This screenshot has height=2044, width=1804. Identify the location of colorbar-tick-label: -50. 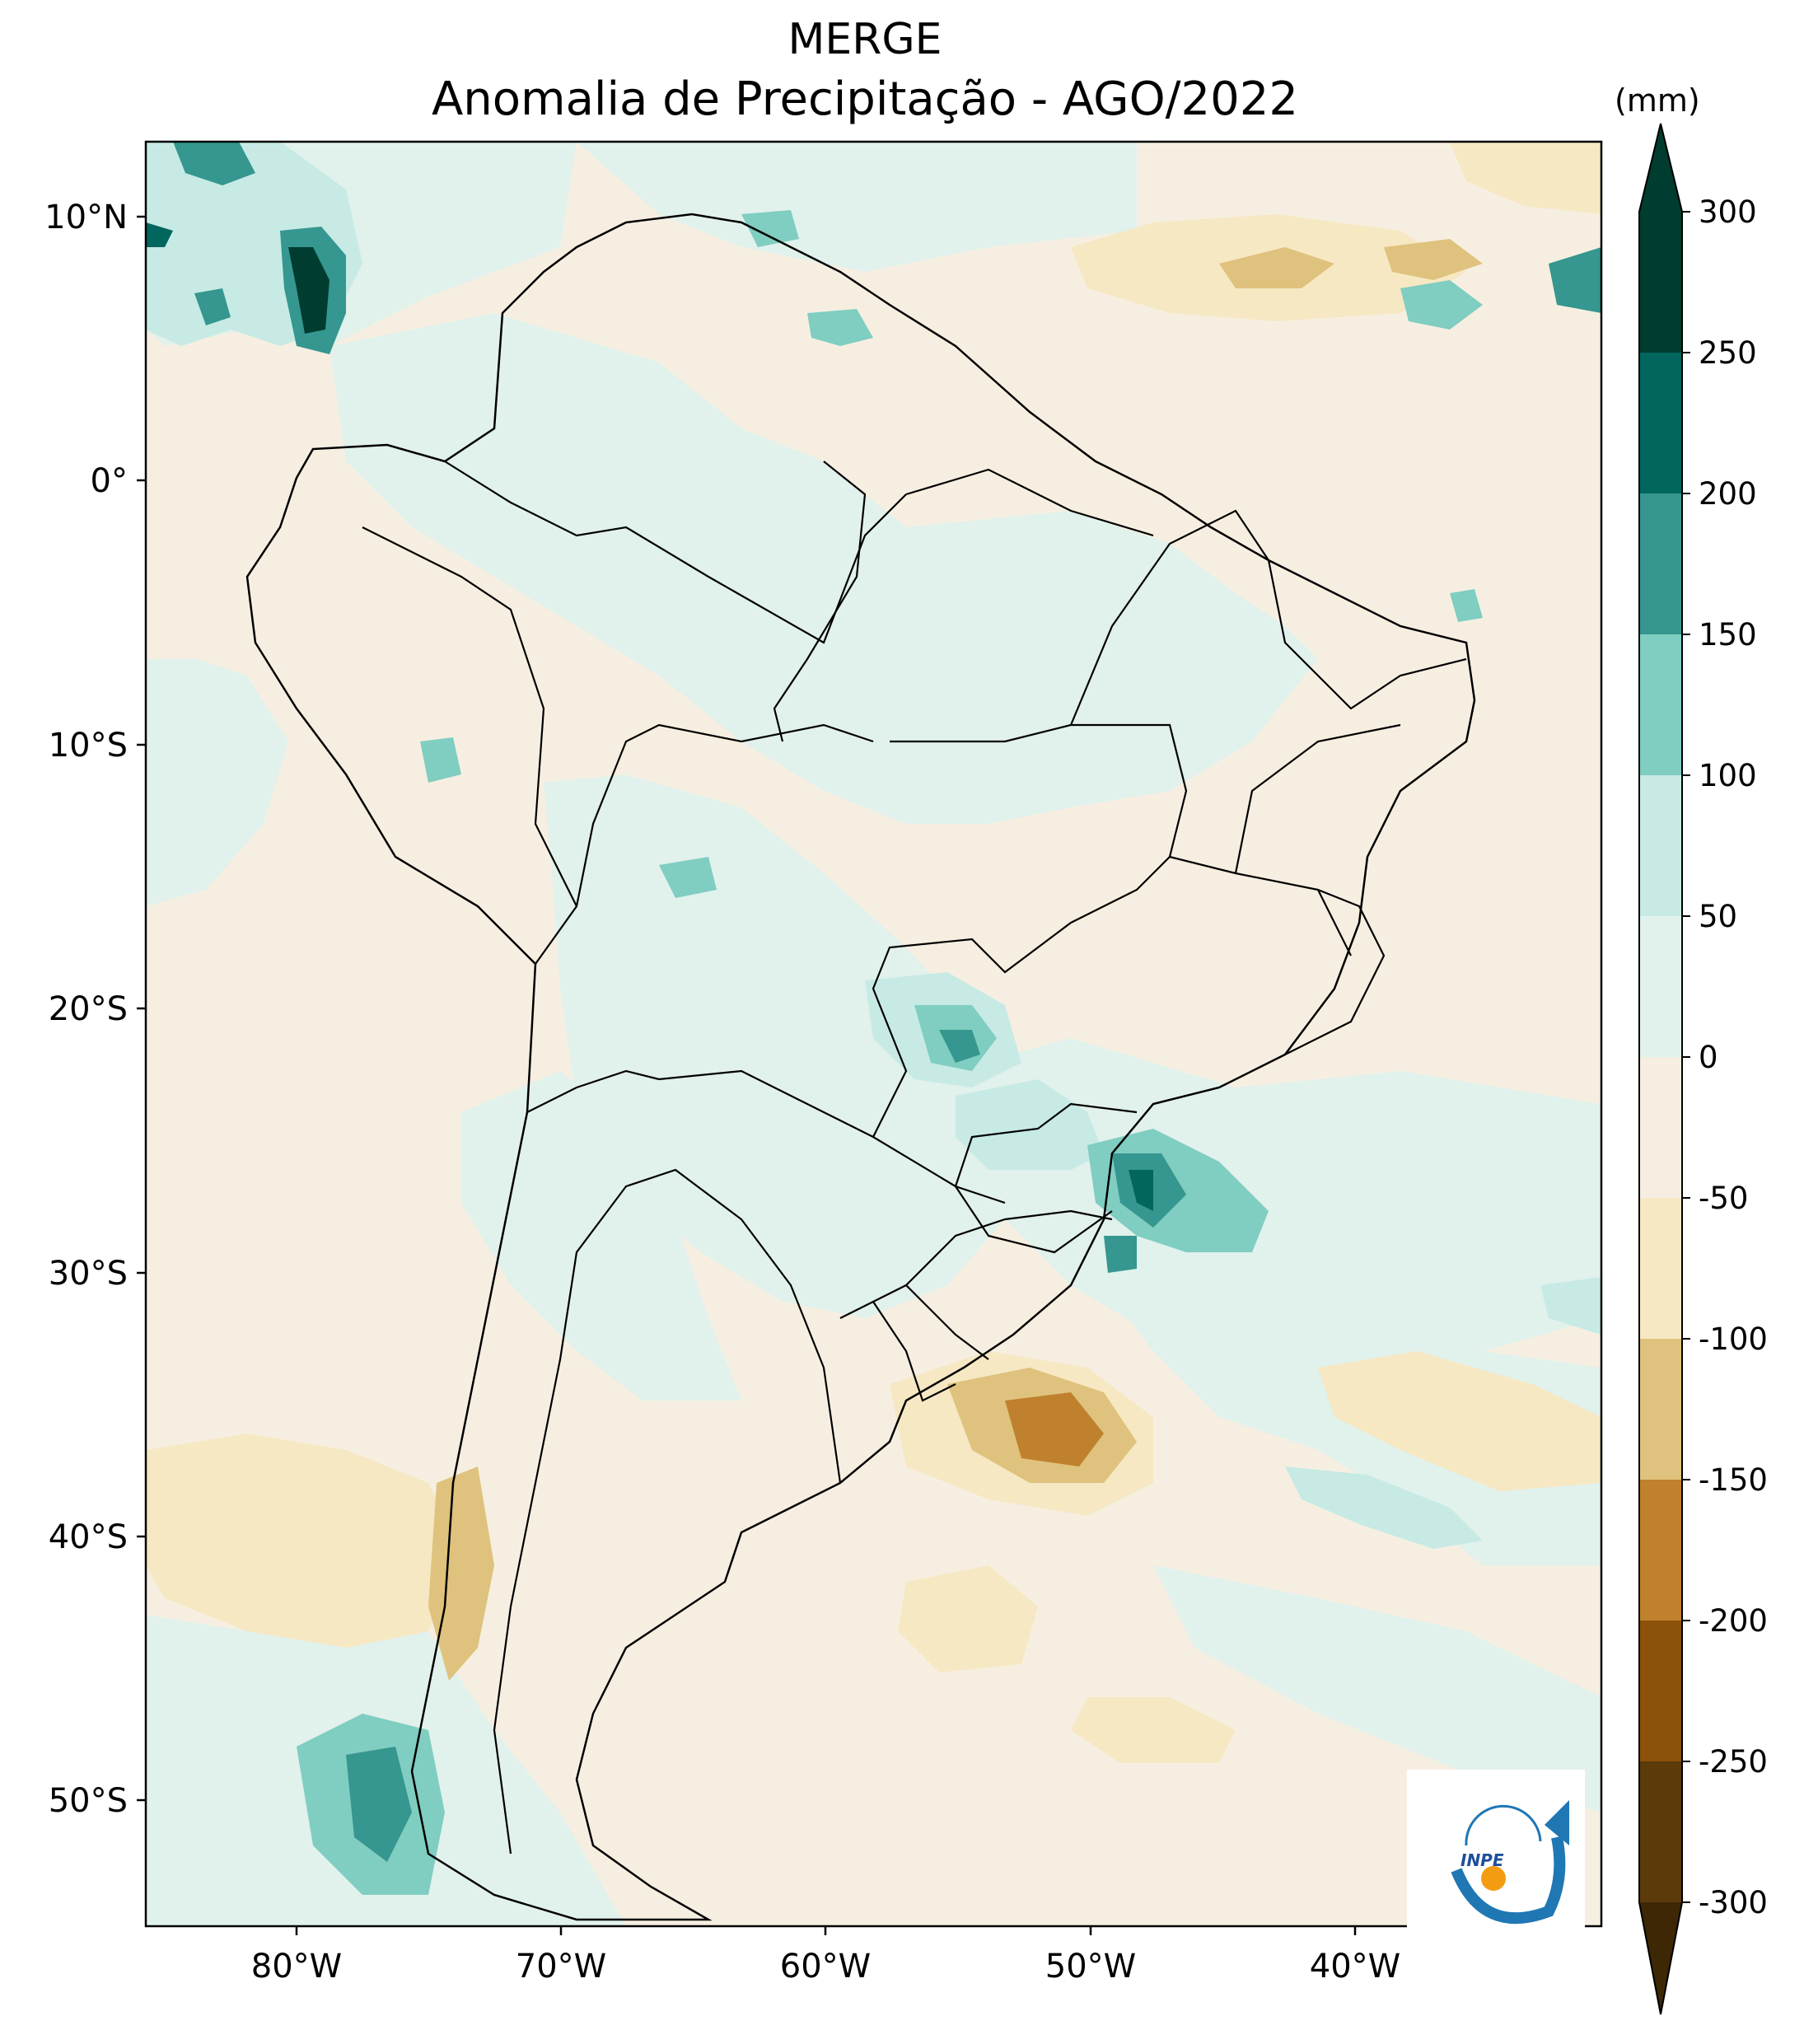
(1723, 1198).